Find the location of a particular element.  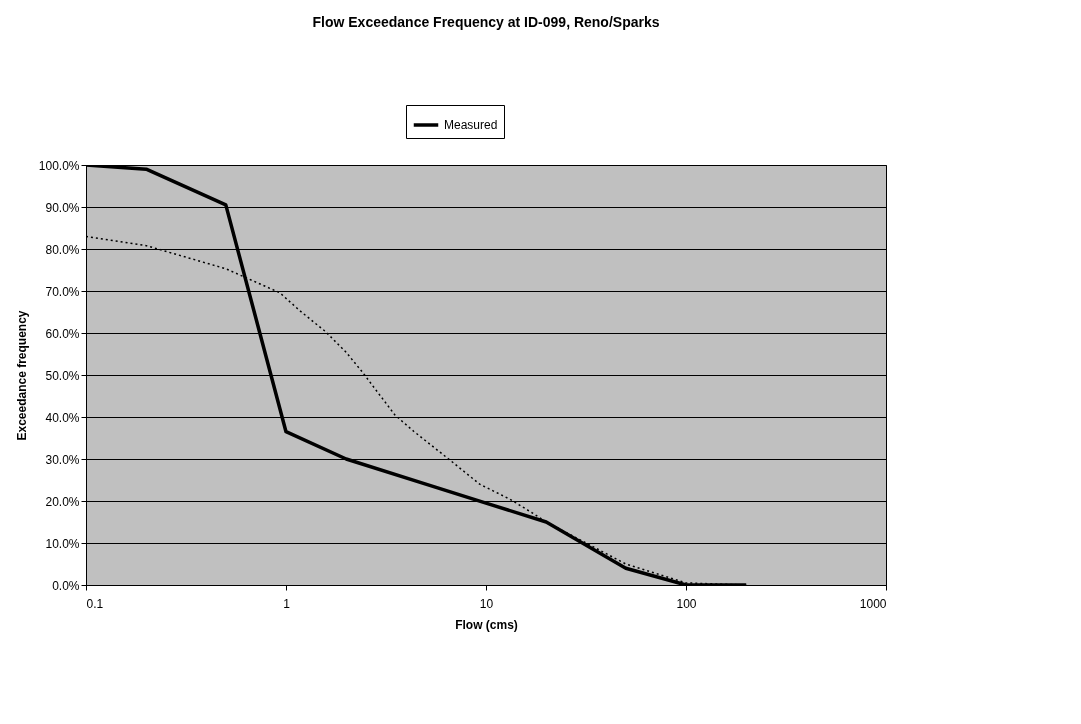

x-tick-label: 0.1 is located at coordinates (95, 603).